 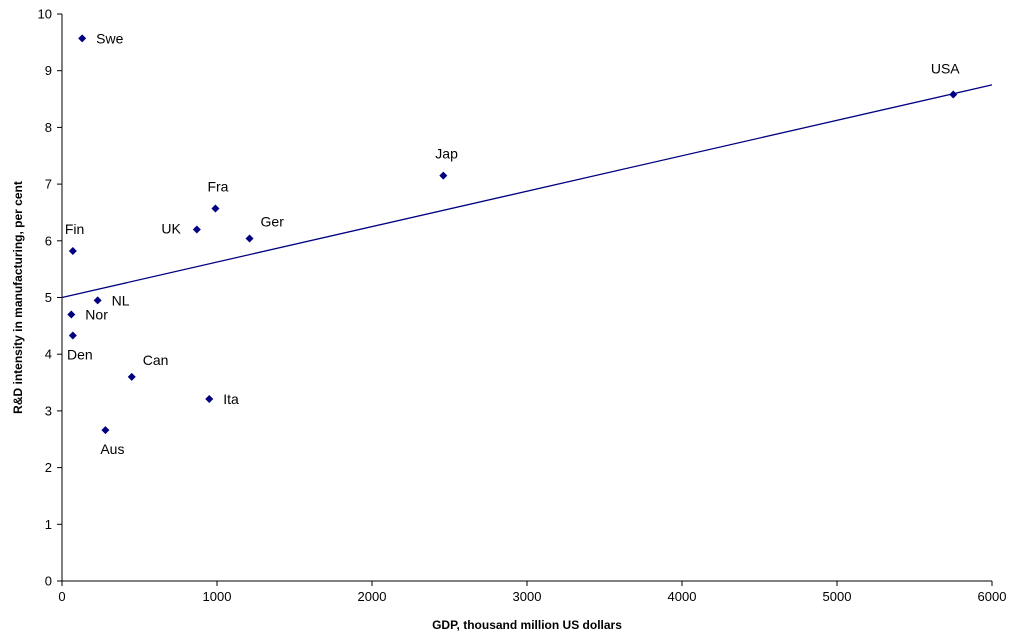 I want to click on y-tick-label: 0, so click(x=48, y=581).